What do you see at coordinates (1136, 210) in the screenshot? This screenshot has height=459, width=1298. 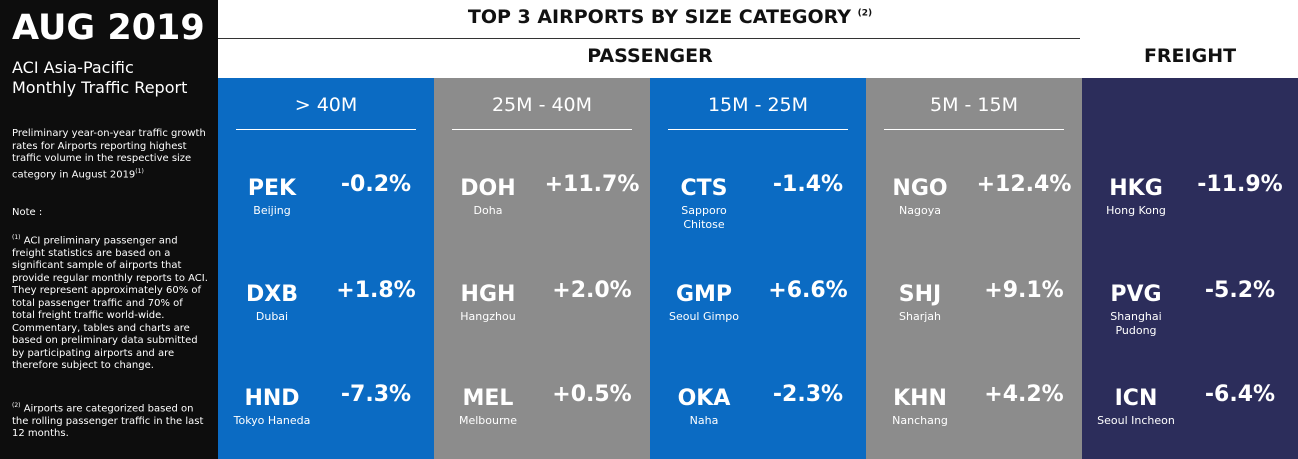 I see `airport-city: Hong Kong` at bounding box center [1136, 210].